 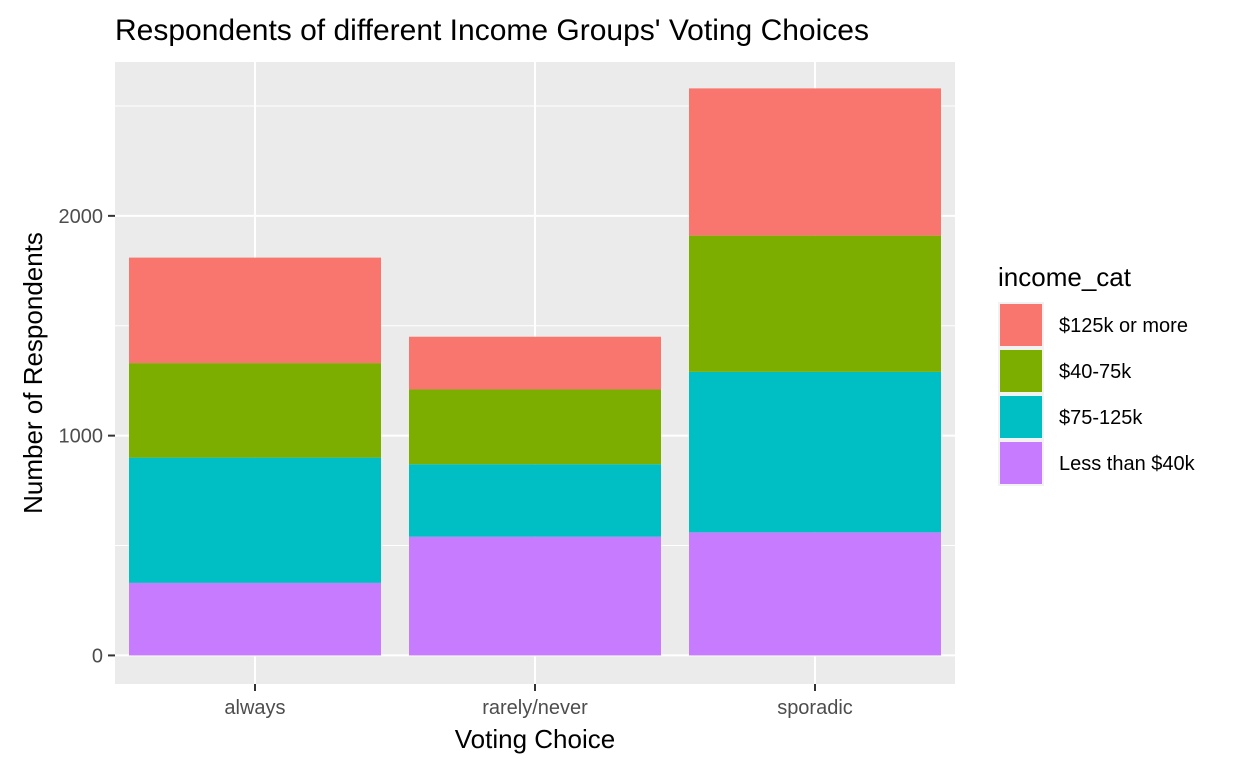 I want to click on x-tick-label: sporadic, so click(x=815, y=708).